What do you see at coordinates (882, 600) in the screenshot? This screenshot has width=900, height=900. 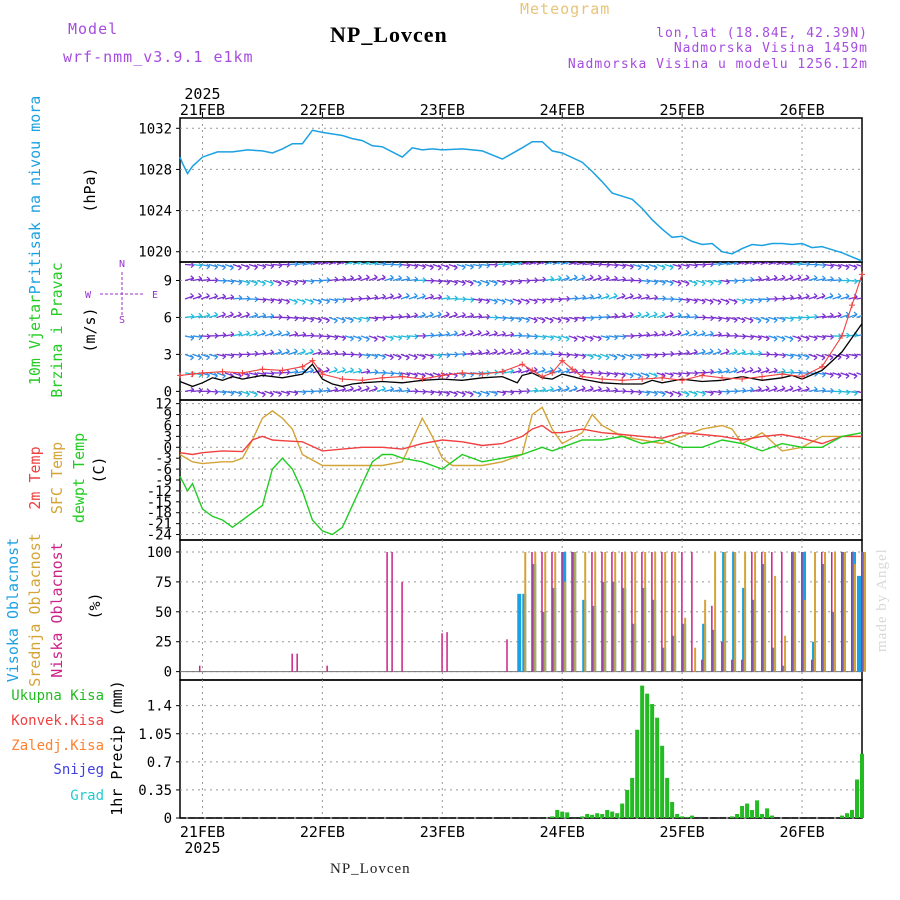 I see `credit-watermark: made by Angel` at bounding box center [882, 600].